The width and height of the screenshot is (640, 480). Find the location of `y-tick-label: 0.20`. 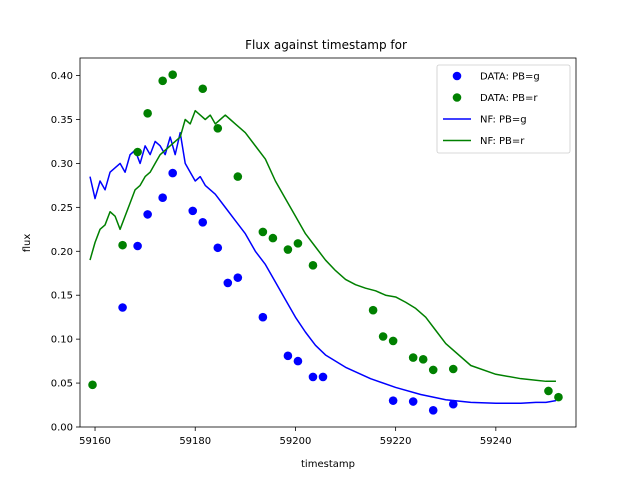

y-tick-label: 0.20 is located at coordinates (62, 252).